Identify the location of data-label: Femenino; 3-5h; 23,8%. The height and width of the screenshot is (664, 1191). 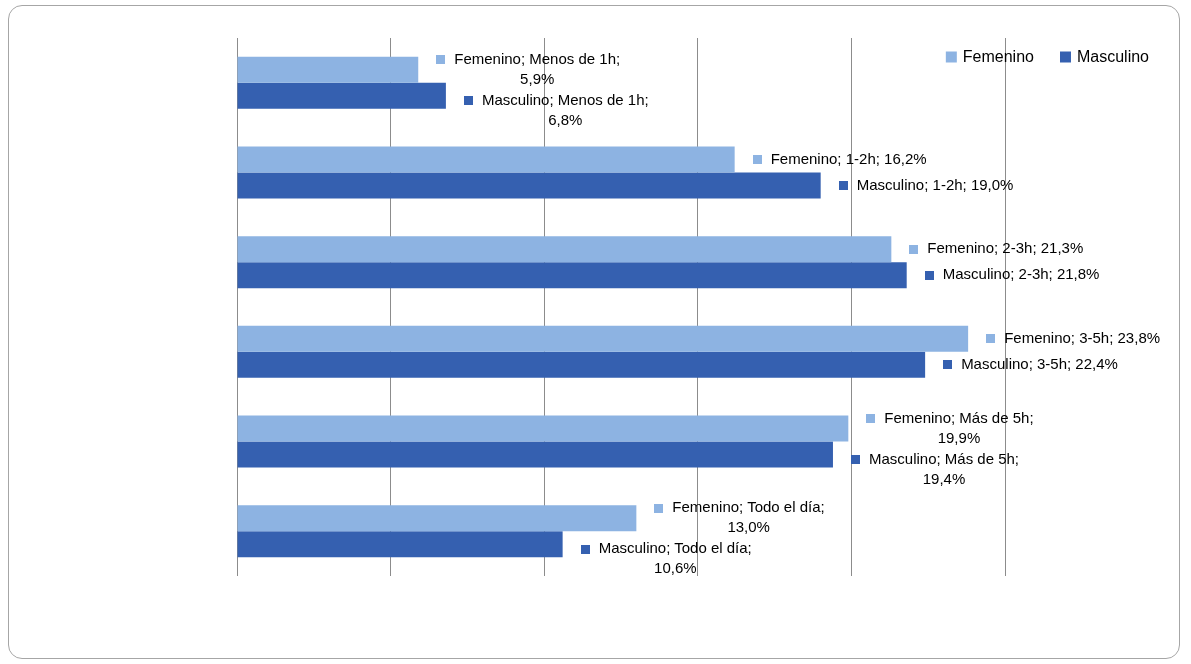
(1082, 337).